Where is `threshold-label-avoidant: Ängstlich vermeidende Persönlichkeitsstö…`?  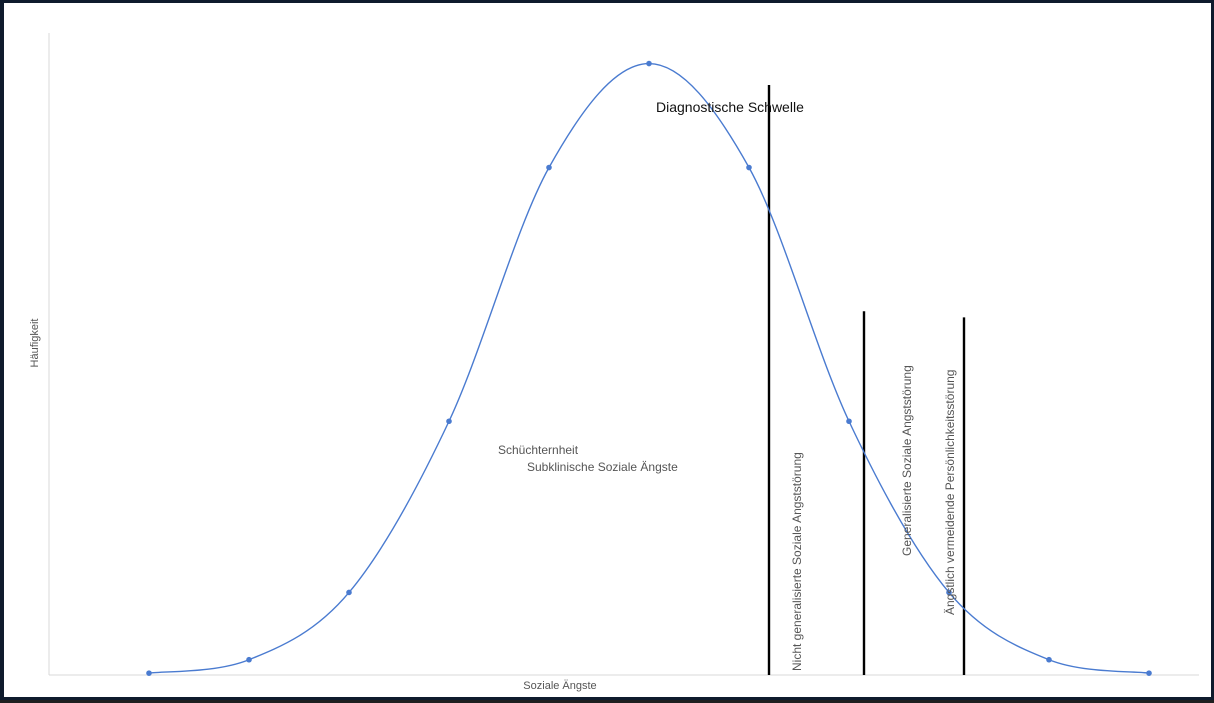
threshold-label-avoidant: Ängstlich vermeidende Persönlichkeitsstö… is located at coordinates (950, 492).